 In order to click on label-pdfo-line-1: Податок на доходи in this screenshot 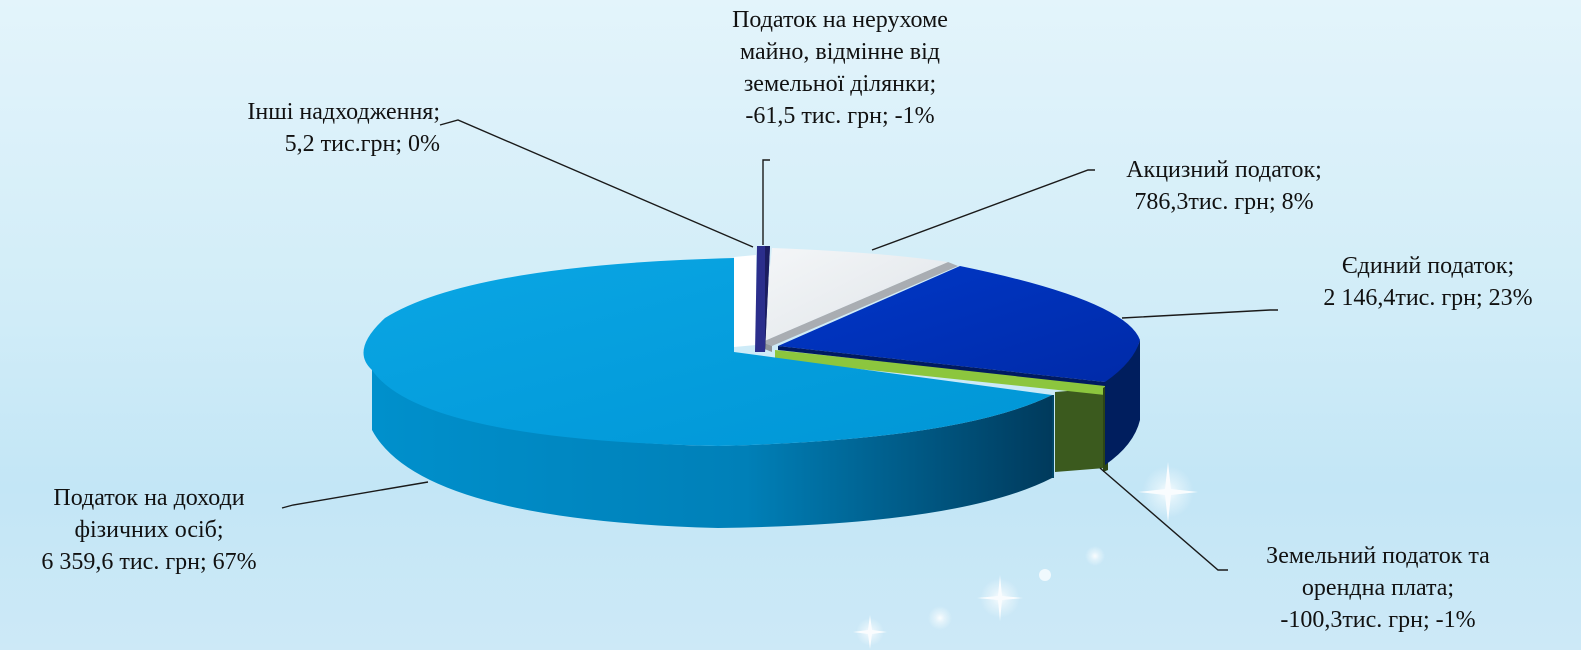, I will do `click(149, 498)`.